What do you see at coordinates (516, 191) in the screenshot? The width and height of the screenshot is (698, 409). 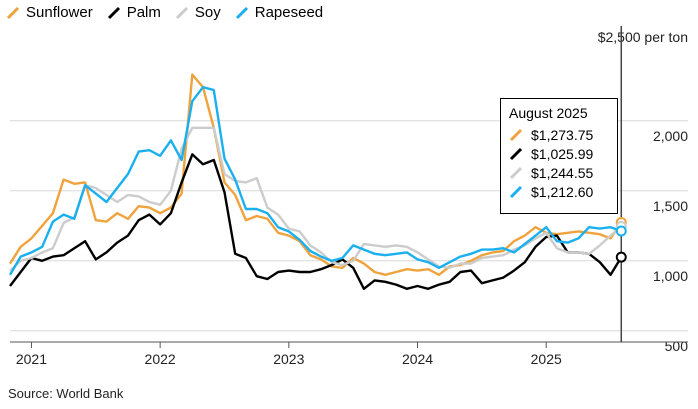 I see `tooltip-swatch-rapeseed` at bounding box center [516, 191].